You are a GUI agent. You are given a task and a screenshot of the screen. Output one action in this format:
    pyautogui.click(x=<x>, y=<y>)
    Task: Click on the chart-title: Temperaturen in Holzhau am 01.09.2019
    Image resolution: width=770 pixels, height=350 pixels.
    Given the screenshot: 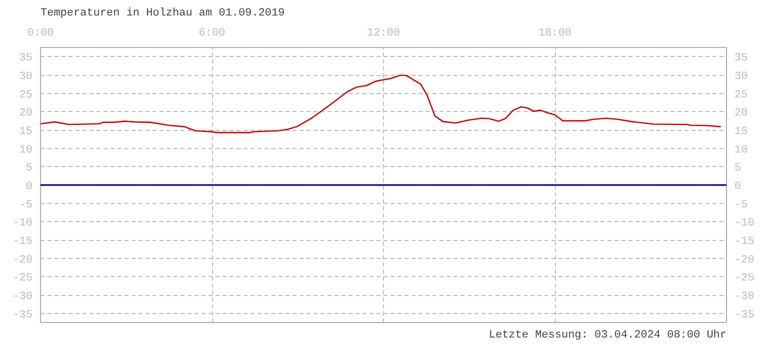 What is the action you would take?
    pyautogui.click(x=162, y=14)
    